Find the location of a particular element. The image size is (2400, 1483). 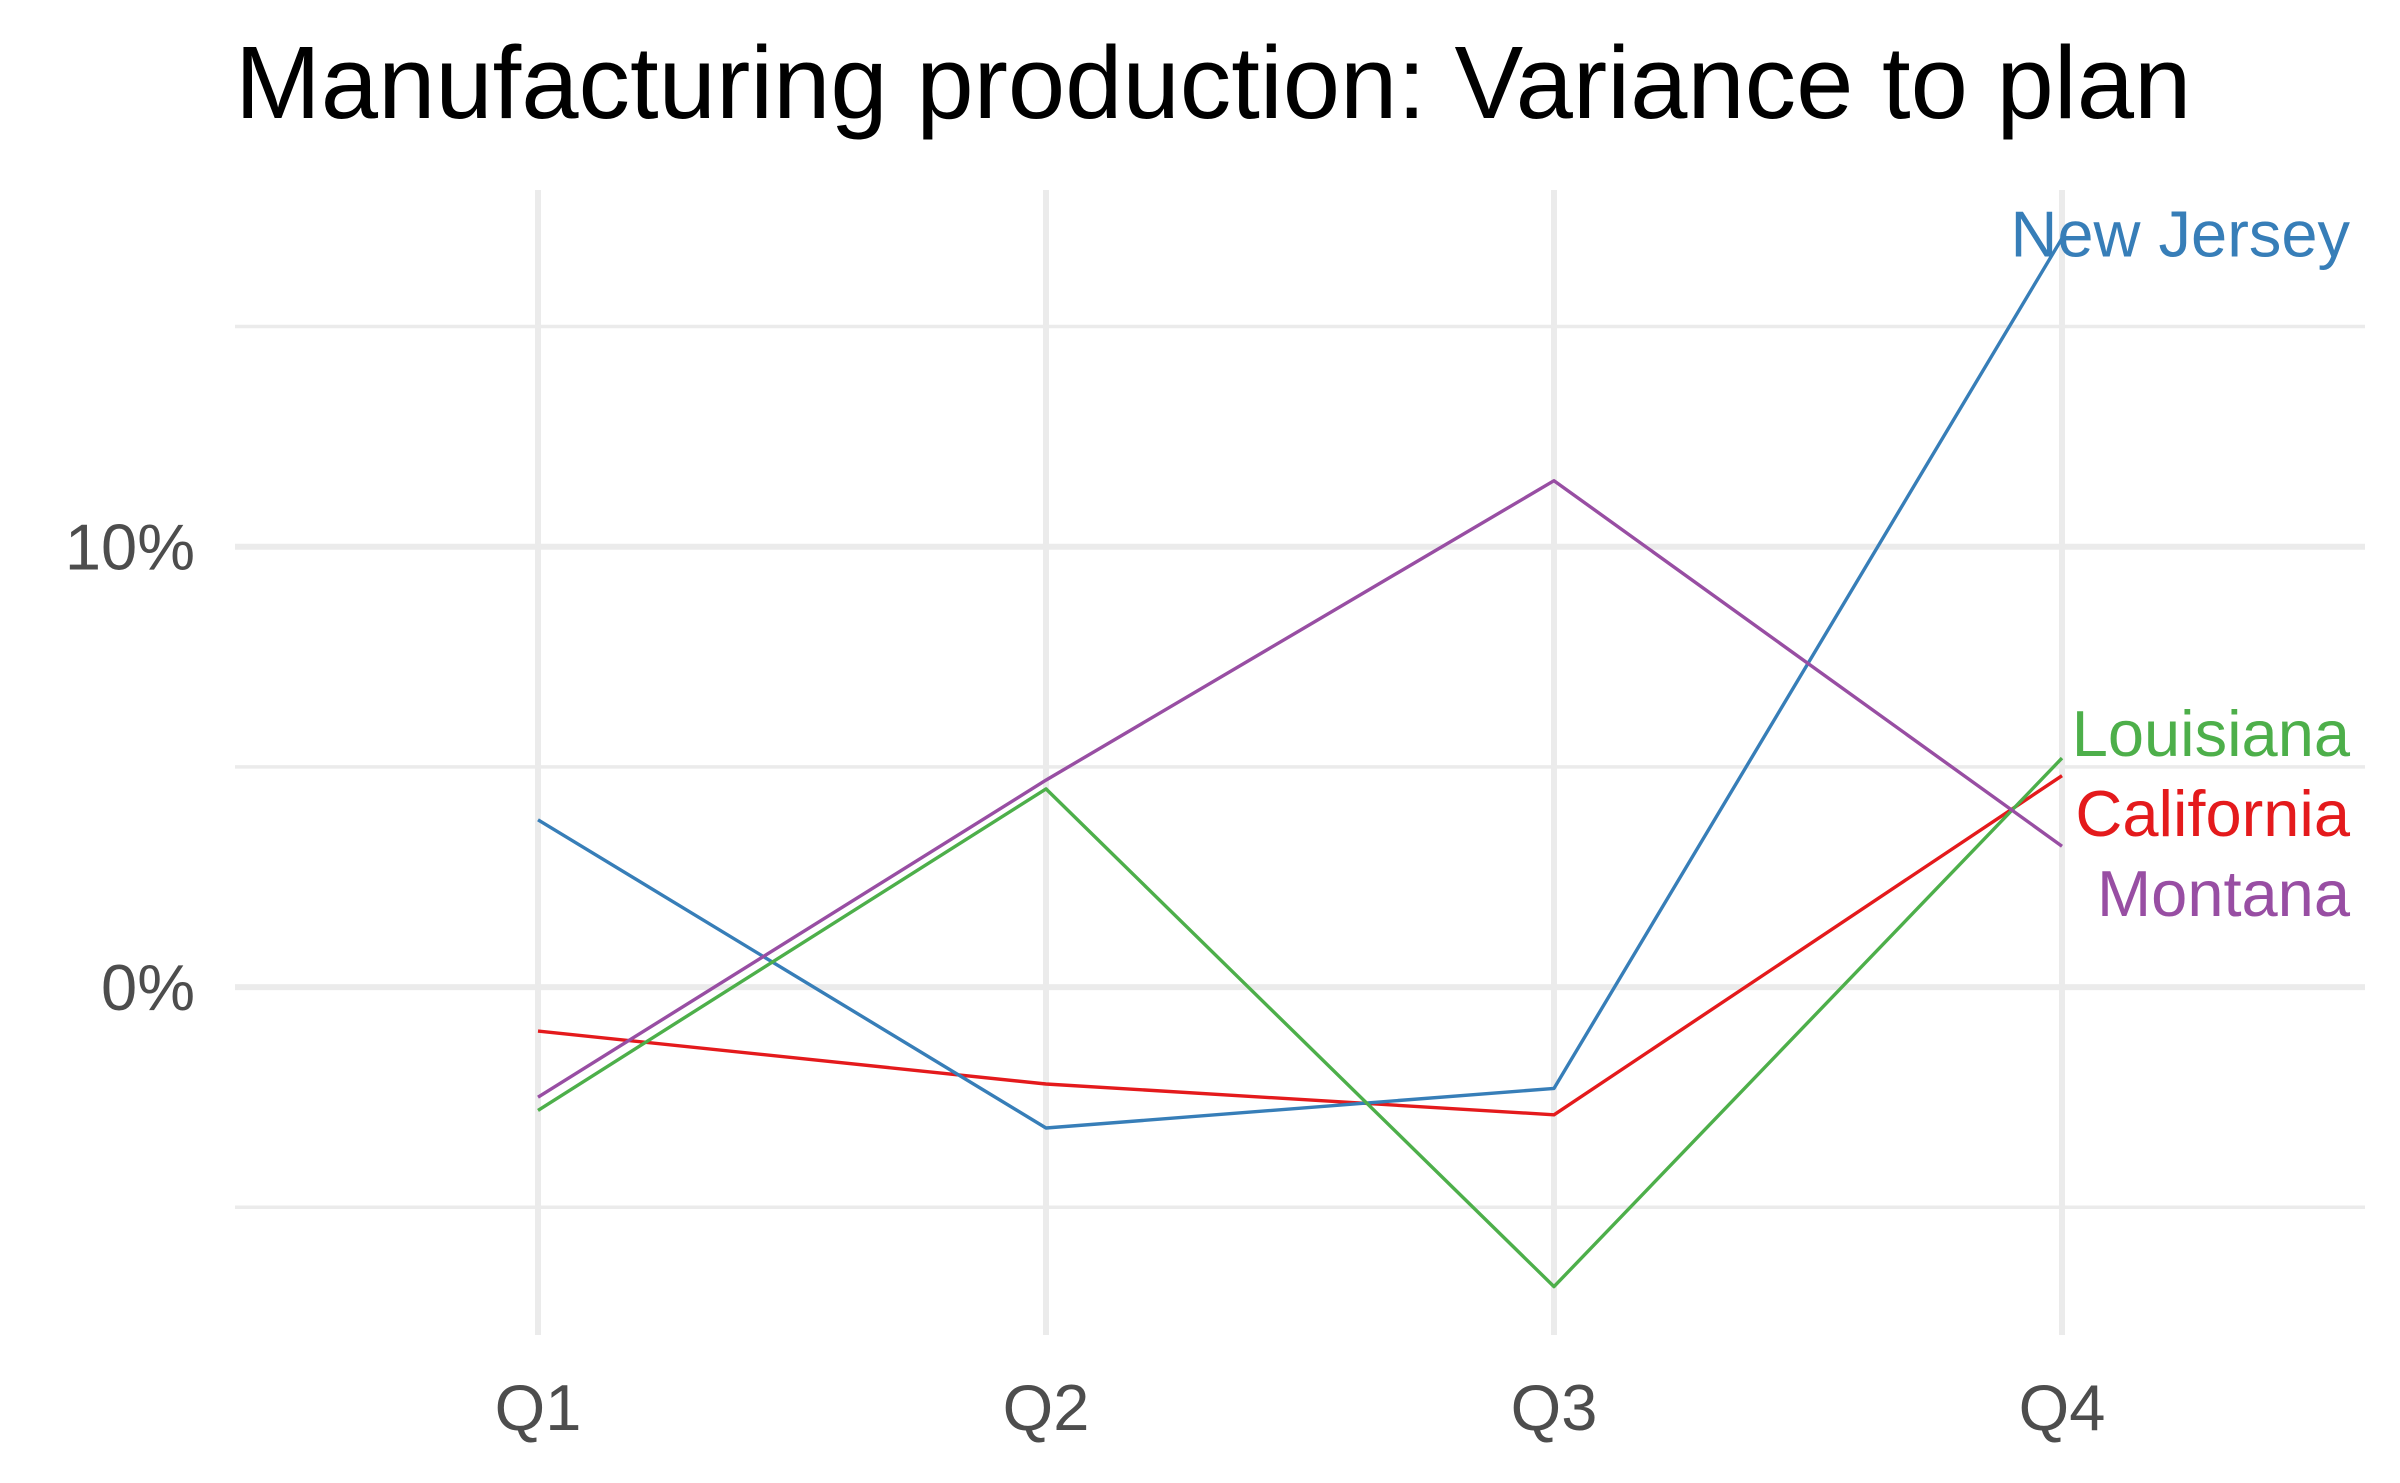

x-tick-label: Q2 is located at coordinates (1046, 1407).